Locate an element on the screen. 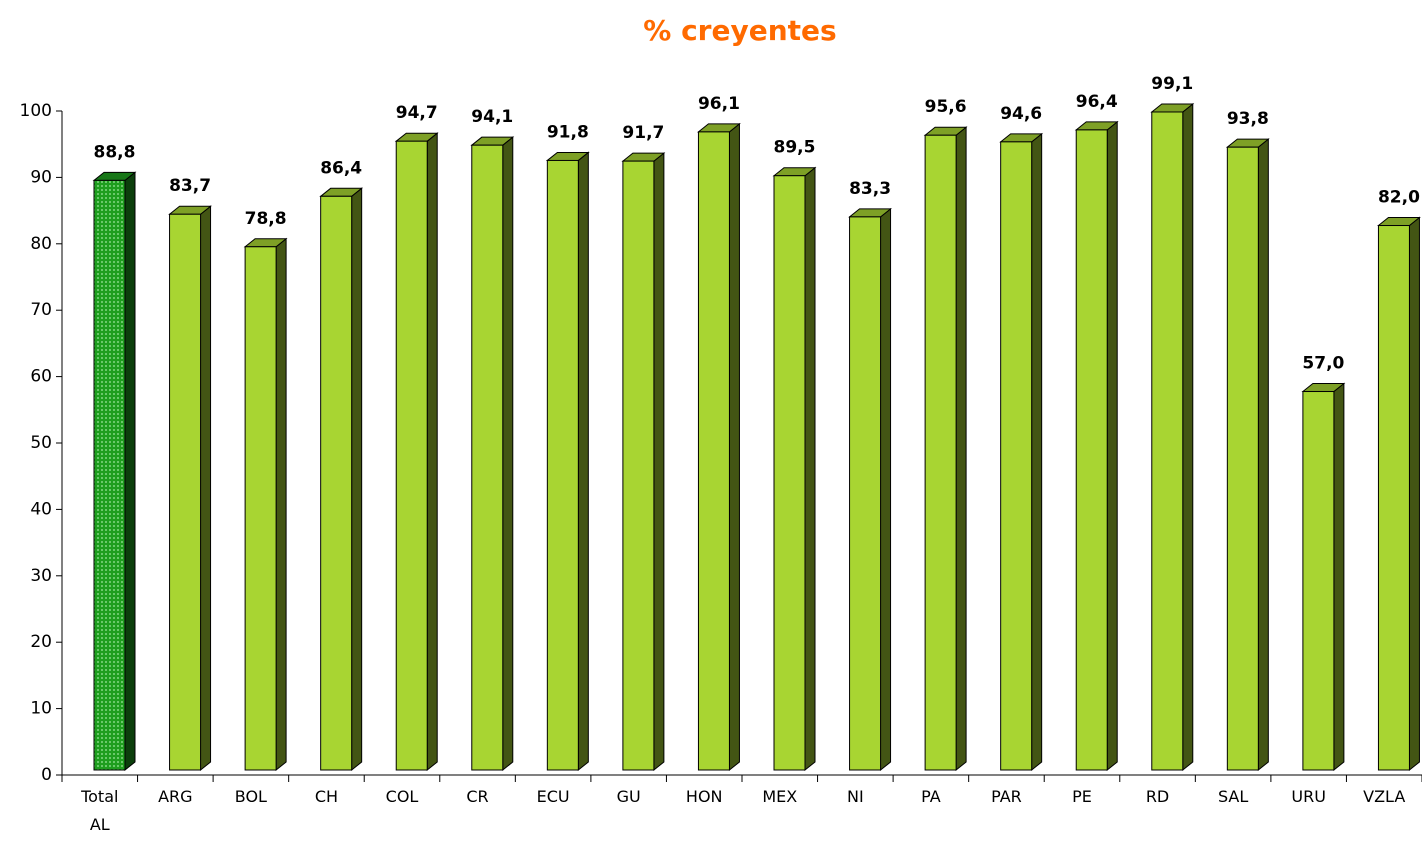  y-tick-label: 100 is located at coordinates (36, 111).